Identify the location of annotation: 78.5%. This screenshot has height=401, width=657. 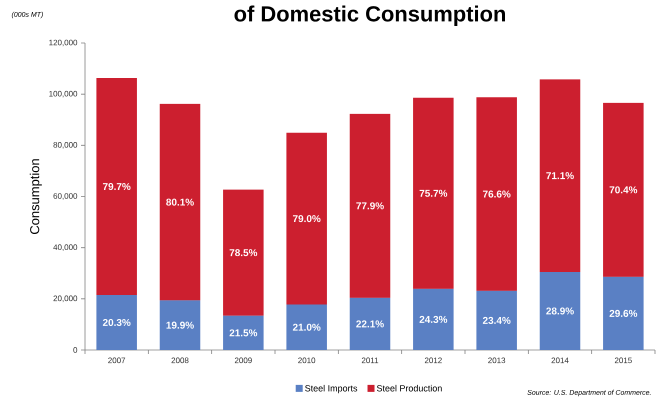
(244, 252).